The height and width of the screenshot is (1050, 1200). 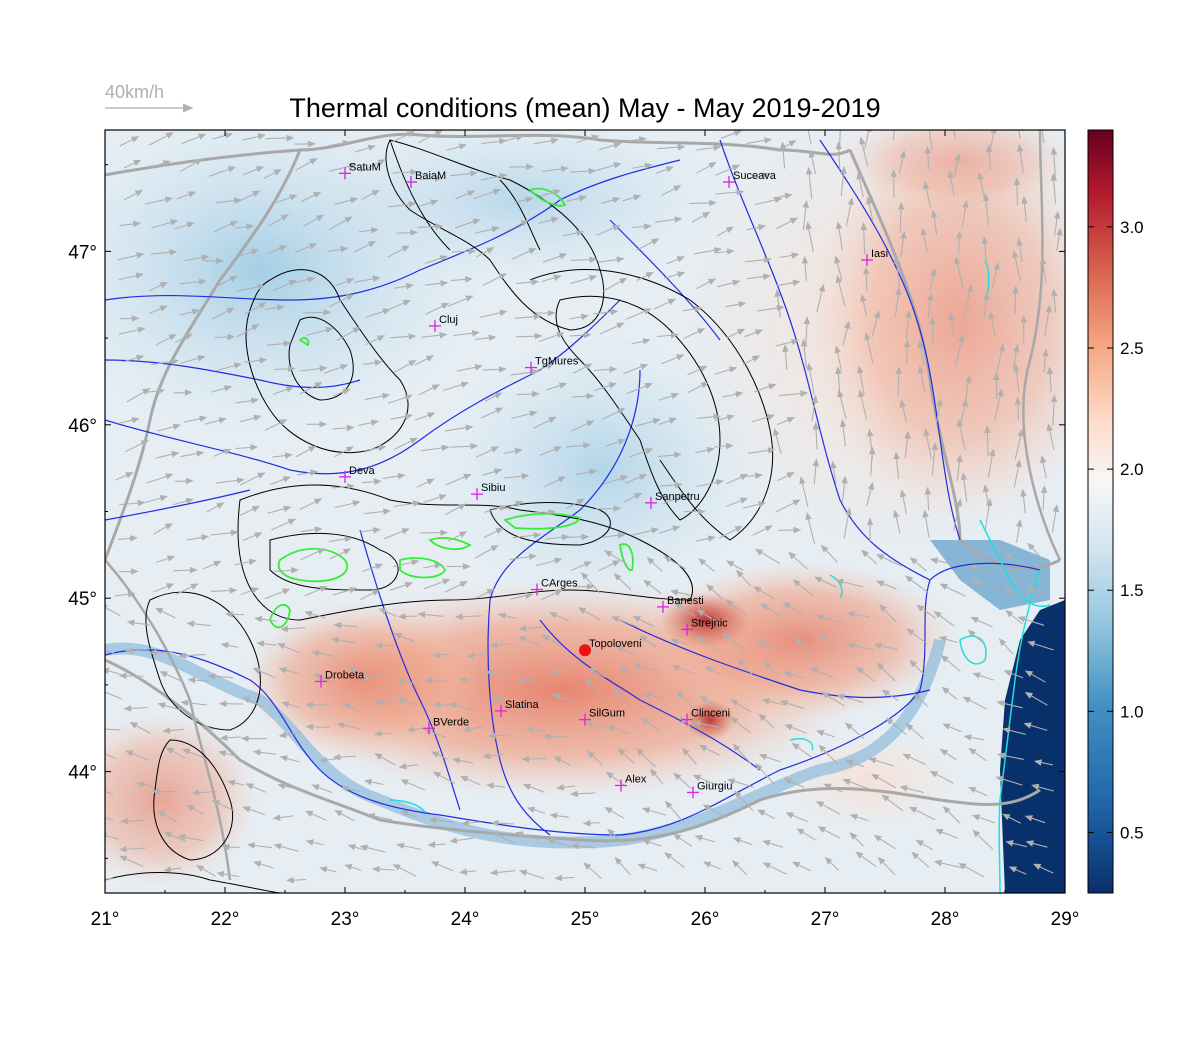 I want to click on river-timis, so click(x=178, y=505).